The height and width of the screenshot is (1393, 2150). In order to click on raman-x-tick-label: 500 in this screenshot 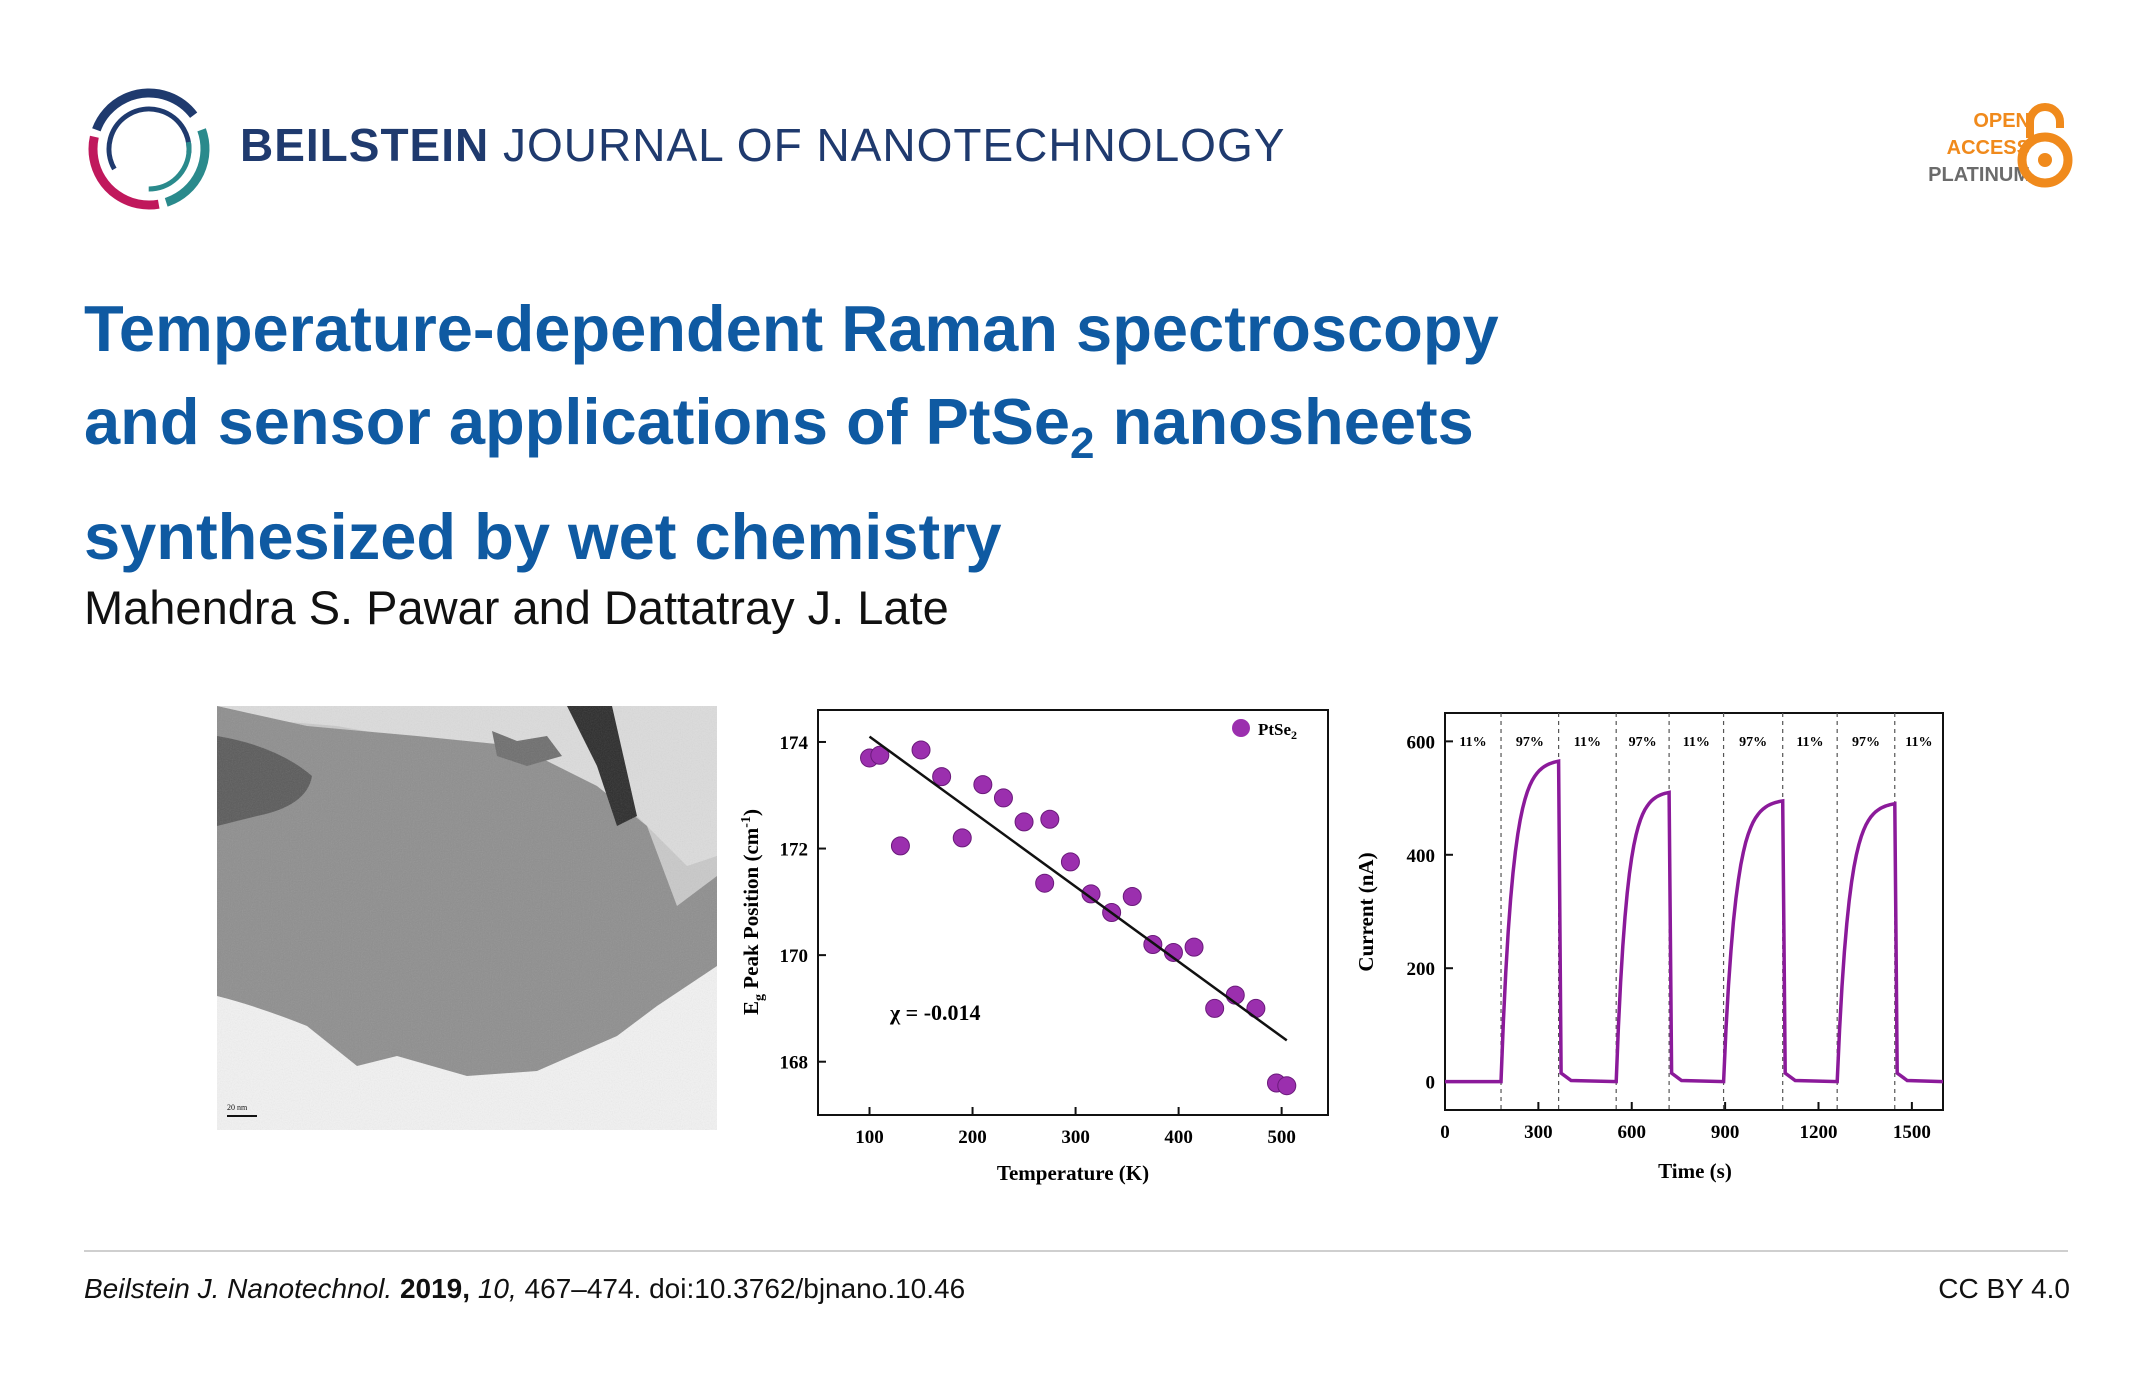, I will do `click(1281, 1137)`.